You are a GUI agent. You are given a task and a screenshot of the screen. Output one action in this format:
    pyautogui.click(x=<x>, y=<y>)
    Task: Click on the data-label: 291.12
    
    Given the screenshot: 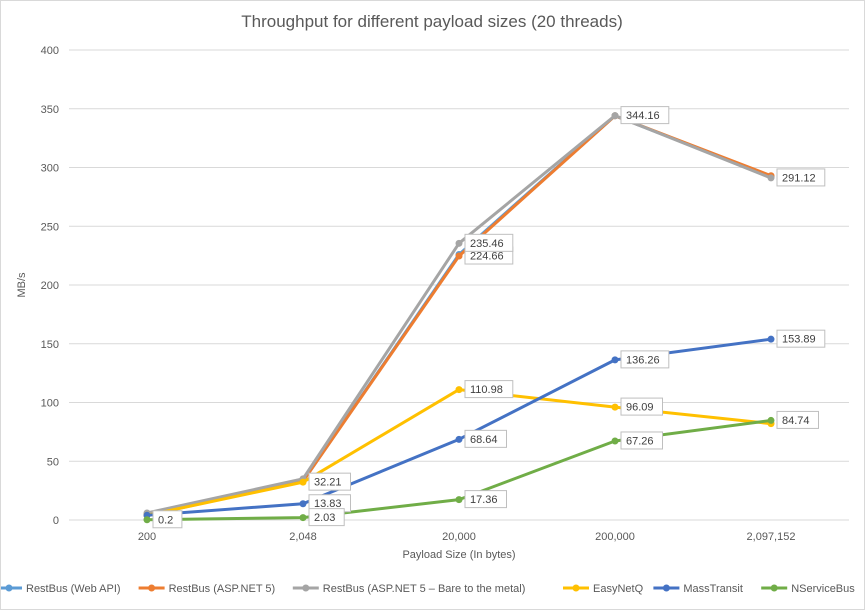 What is the action you would take?
    pyautogui.click(x=801, y=177)
    